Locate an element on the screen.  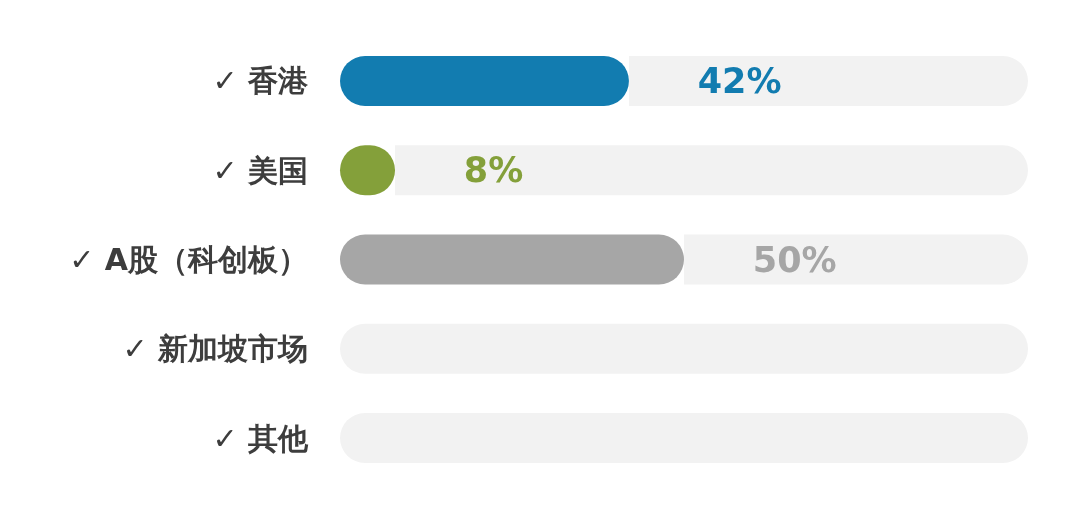
data-label: 8% is located at coordinates (493, 170).